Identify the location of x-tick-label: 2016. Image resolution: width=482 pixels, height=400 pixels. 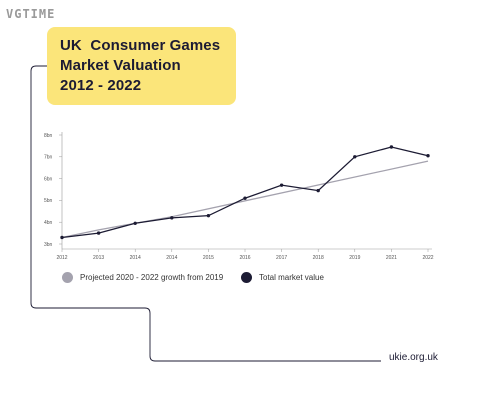
(244, 258).